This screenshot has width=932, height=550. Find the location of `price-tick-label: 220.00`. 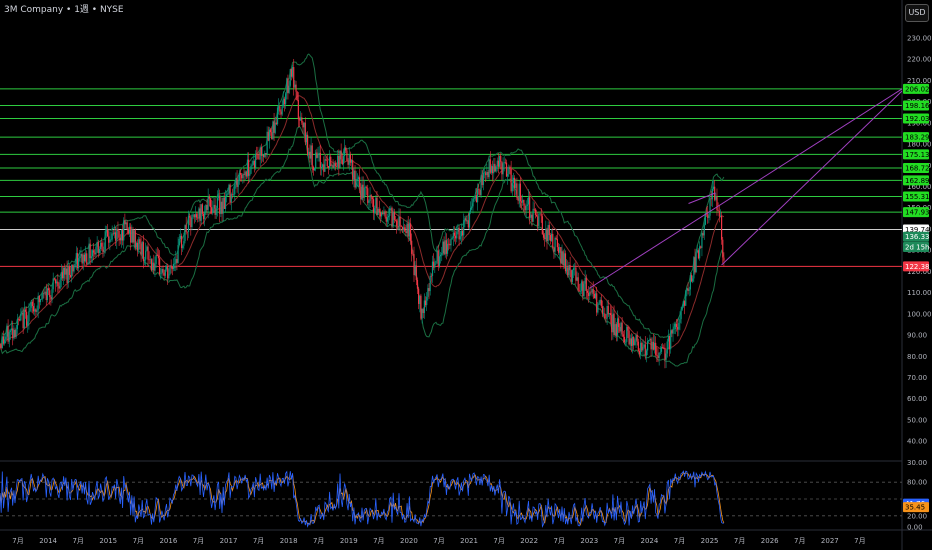

price-tick-label: 220.00 is located at coordinates (919, 60).